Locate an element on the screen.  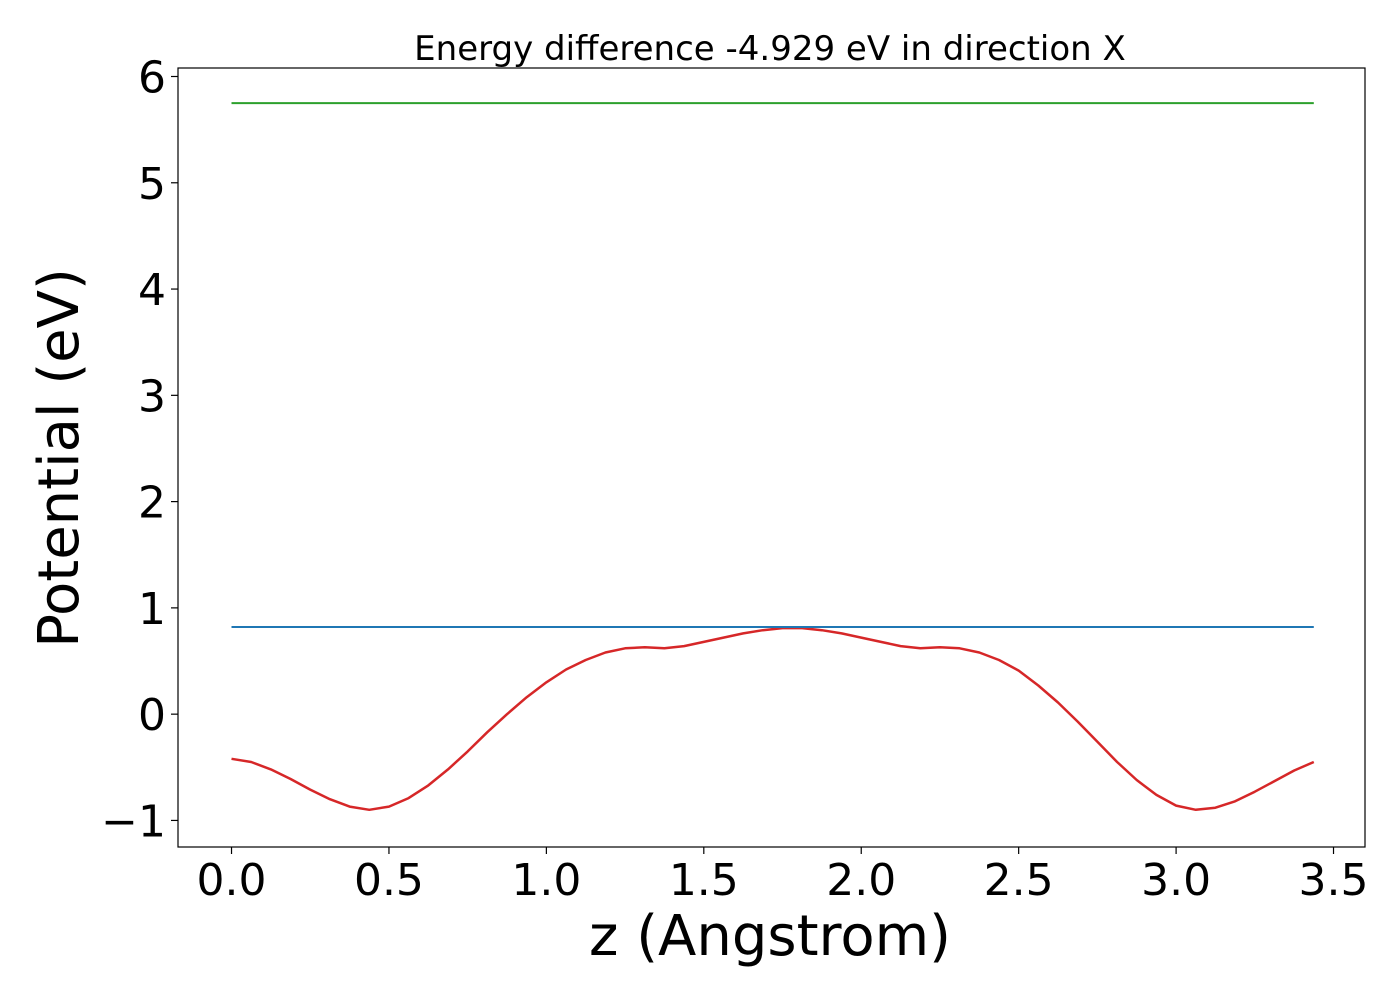
y-axis-label: Potential (eV) is located at coordinates (59, 458).